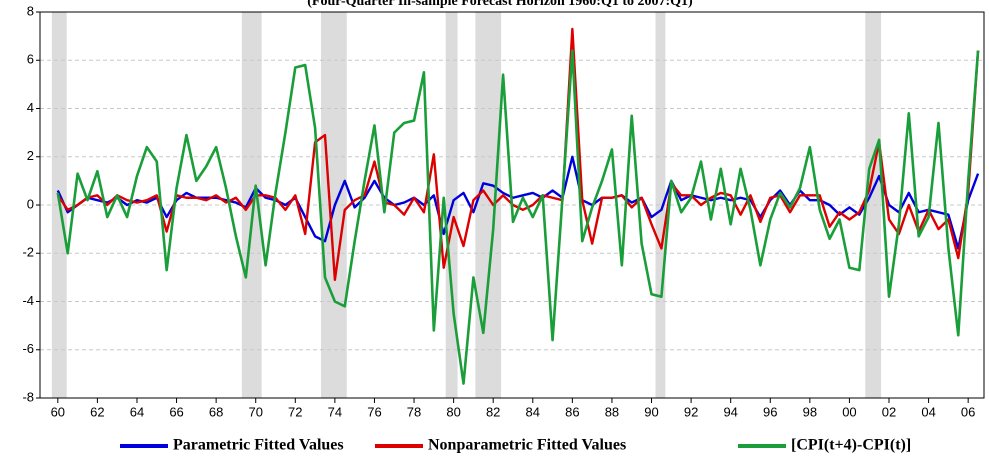 The height and width of the screenshot is (464, 989). What do you see at coordinates (612, 411) in the screenshot?
I see `x-tick-label: 88` at bounding box center [612, 411].